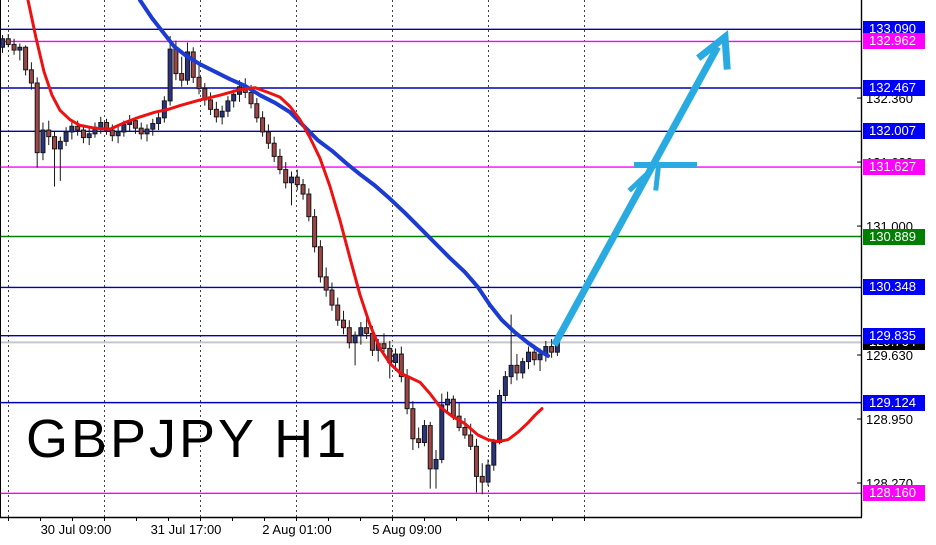  What do you see at coordinates (636, 196) in the screenshot?
I see `arrow-shaft` at bounding box center [636, 196].